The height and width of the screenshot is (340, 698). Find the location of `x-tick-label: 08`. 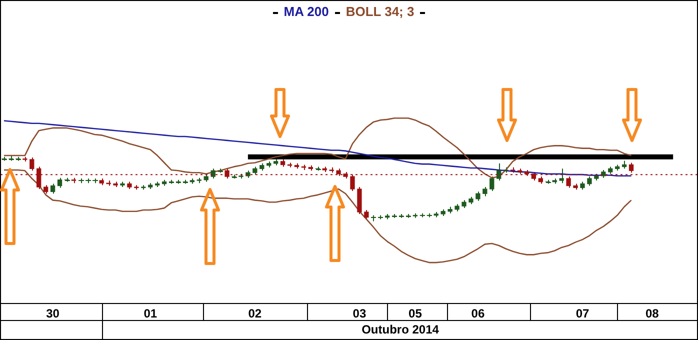

x-tick-label: 08 is located at coordinates (653, 313).